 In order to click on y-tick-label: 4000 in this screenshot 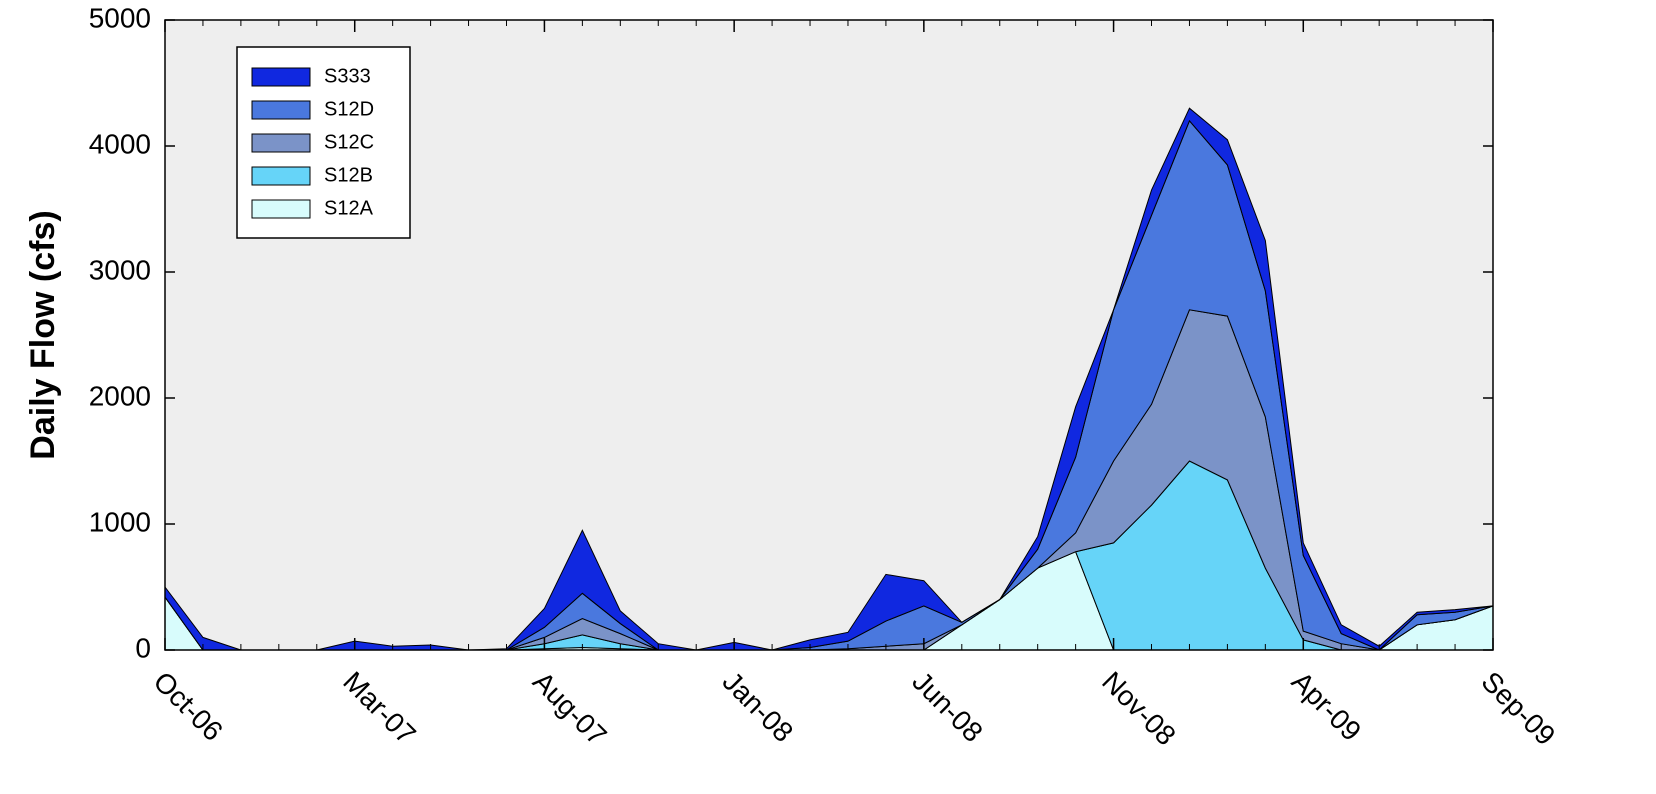, I will do `click(120, 143)`.